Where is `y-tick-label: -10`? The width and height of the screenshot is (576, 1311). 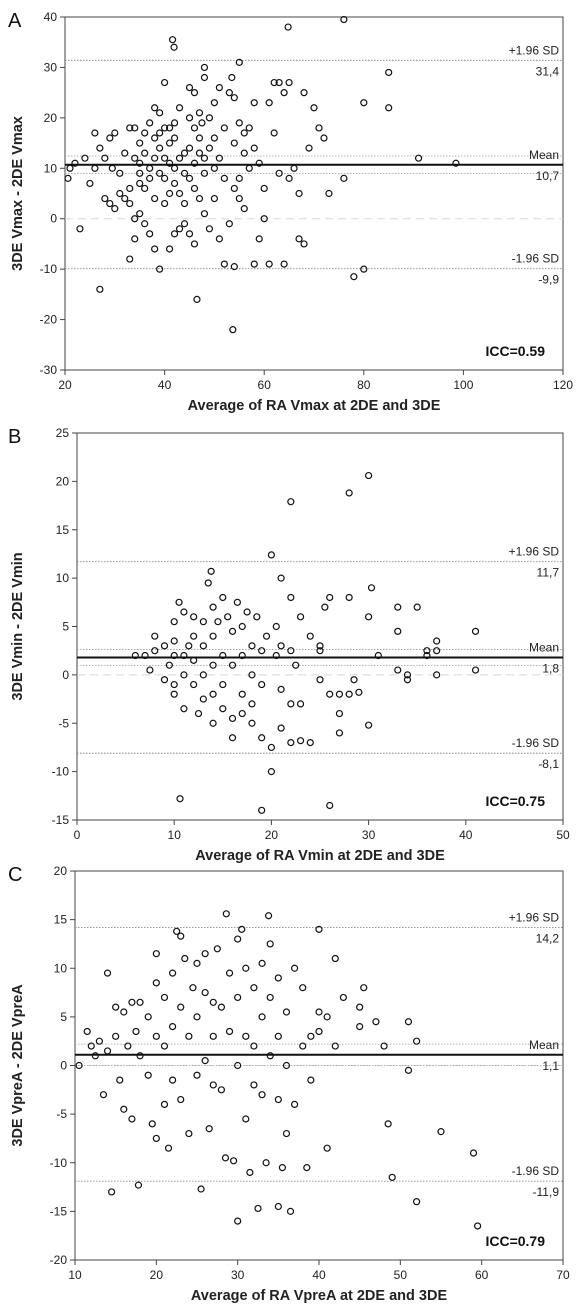 y-tick-label: -10 is located at coordinates (59, 1163).